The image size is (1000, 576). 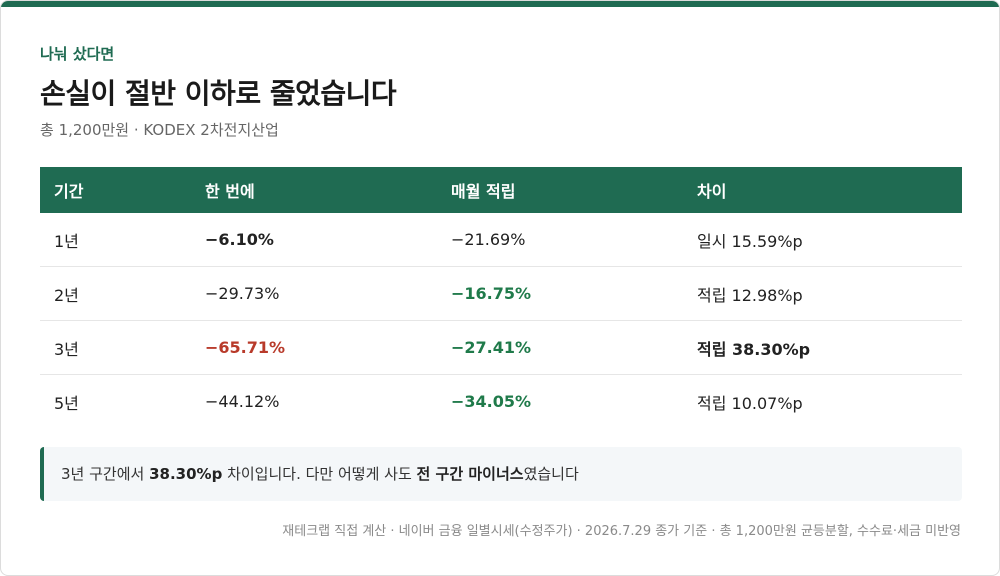 I want to click on note-text: 차이입니다. 다만 어떻게 사도, so click(x=319, y=474).